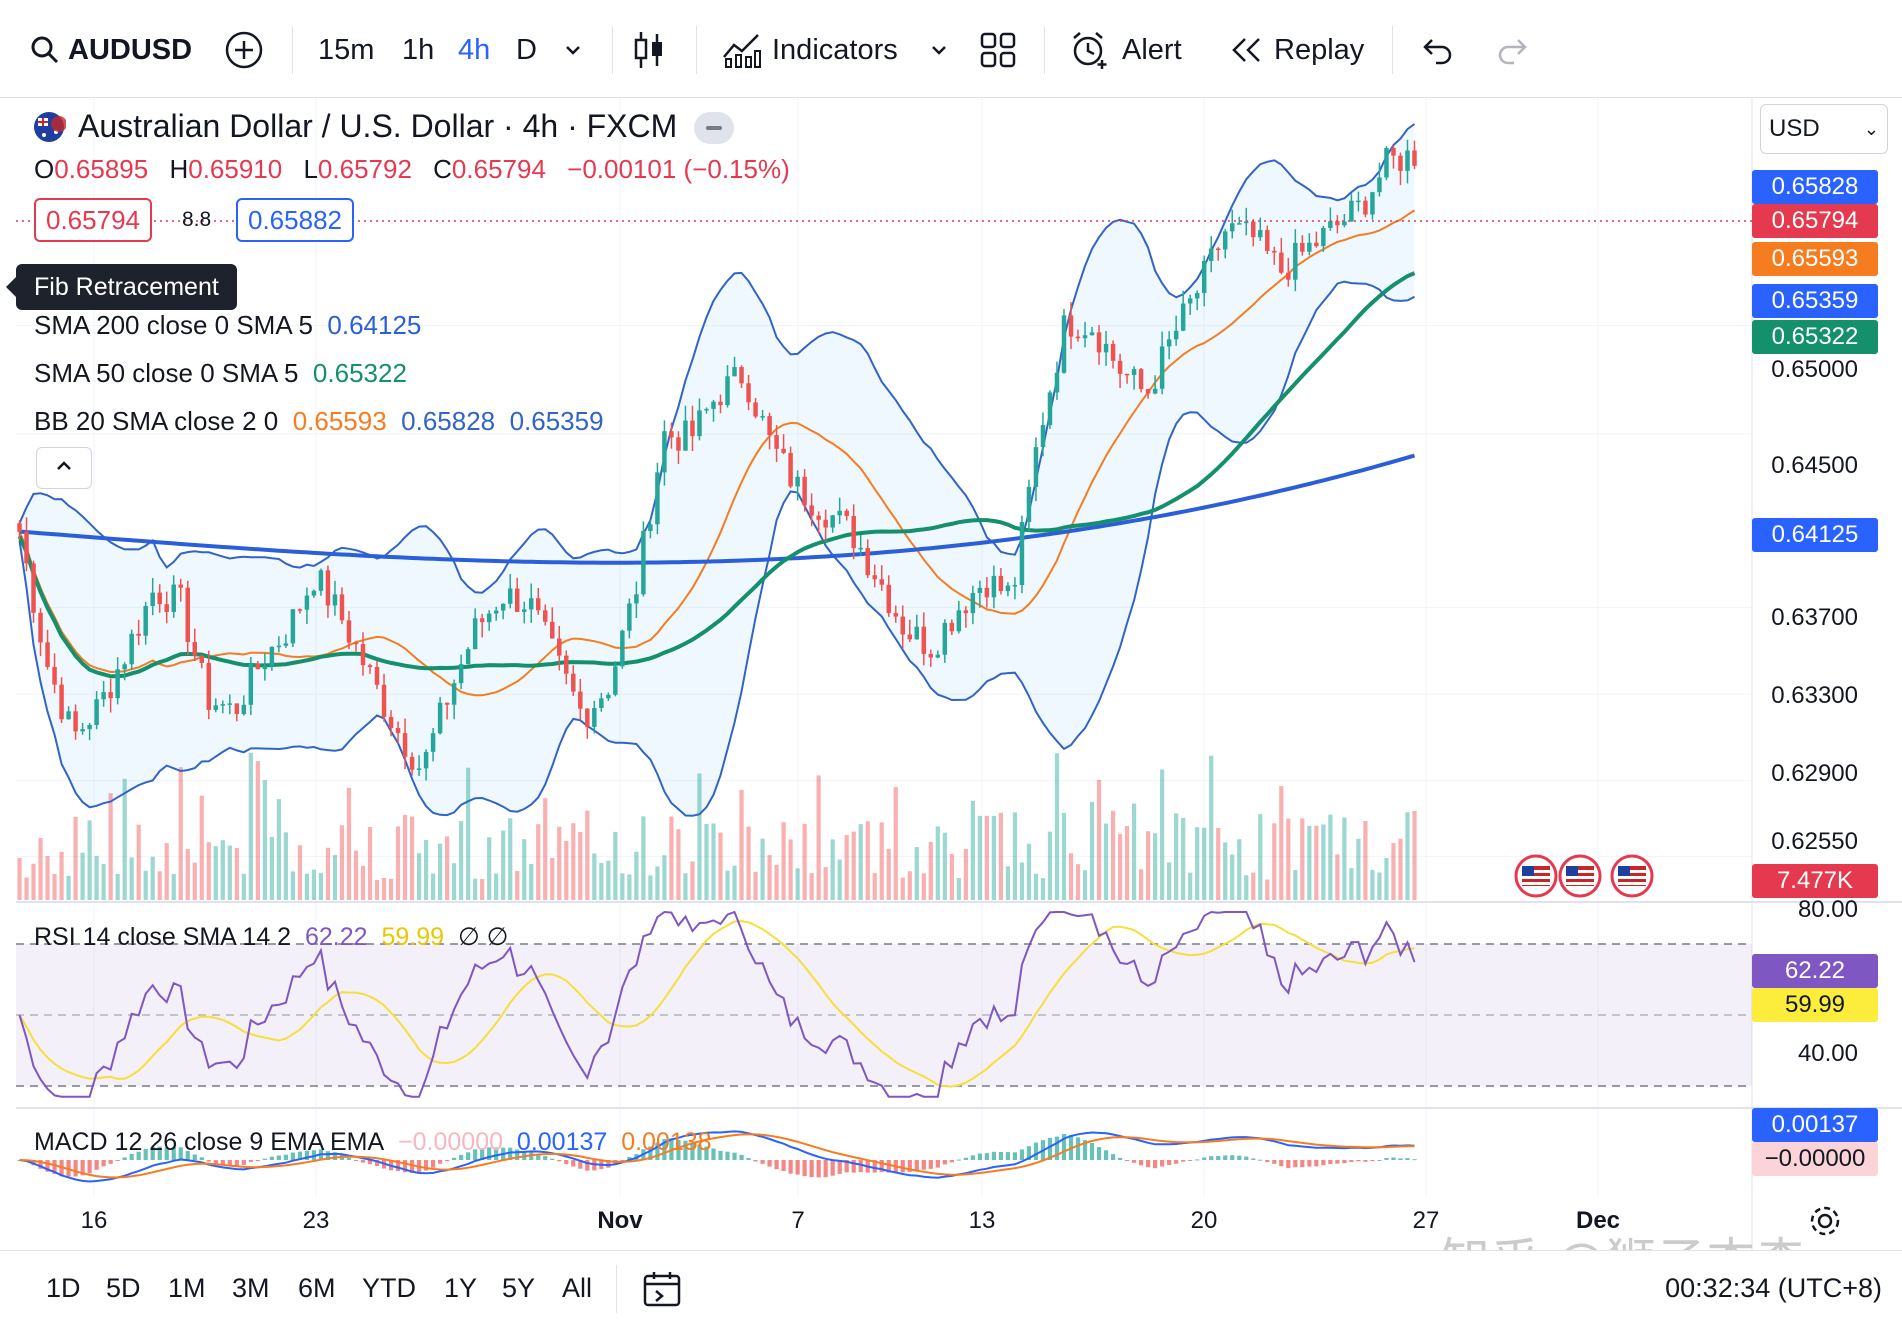 This screenshot has height=1328, width=1902. What do you see at coordinates (187, 1288) in the screenshot?
I see `range-1m: 1M` at bounding box center [187, 1288].